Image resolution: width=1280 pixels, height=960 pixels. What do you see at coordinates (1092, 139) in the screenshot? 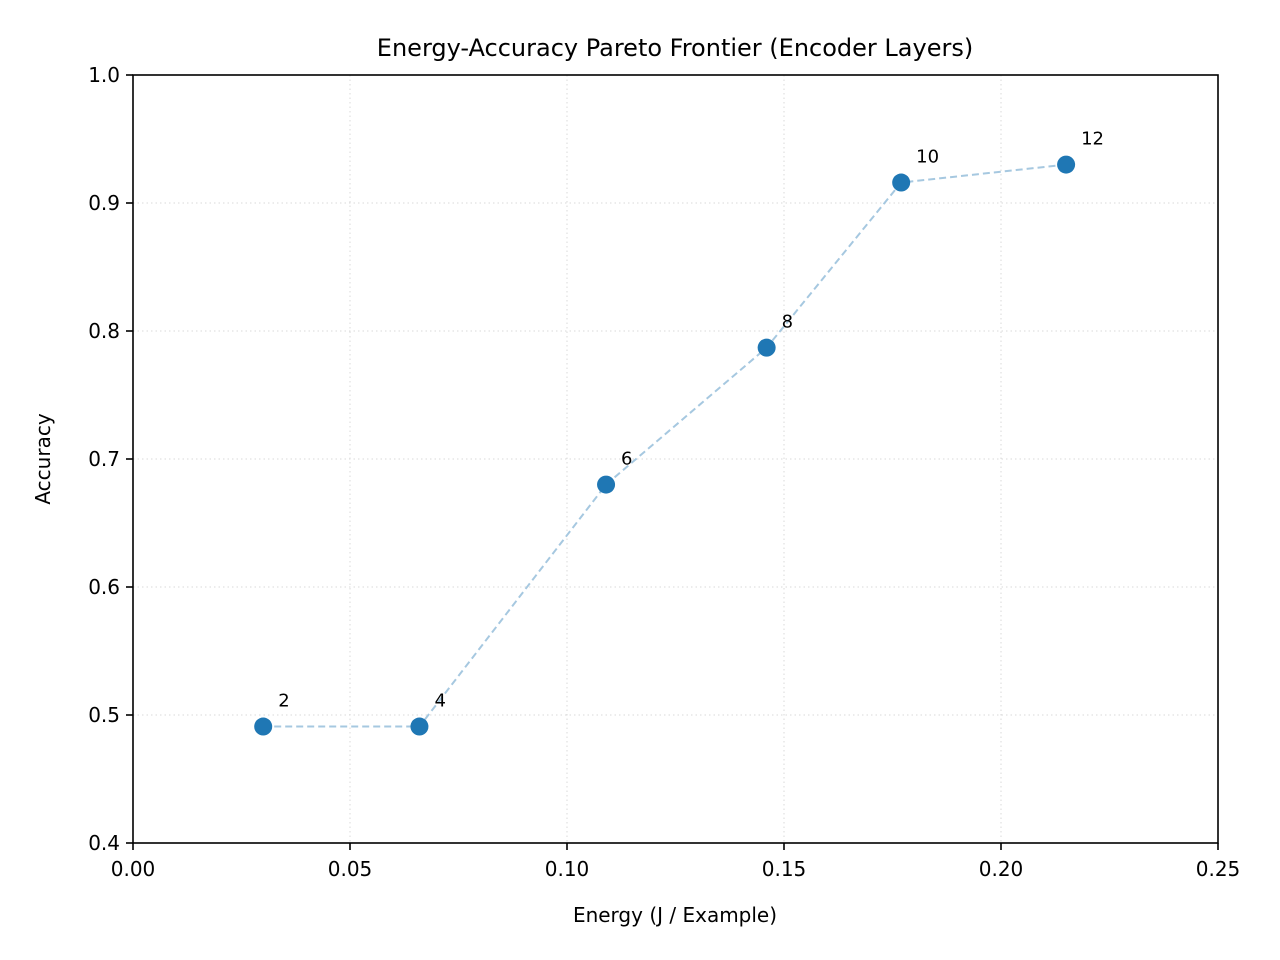
I see `data-point-label: 12` at bounding box center [1092, 139].